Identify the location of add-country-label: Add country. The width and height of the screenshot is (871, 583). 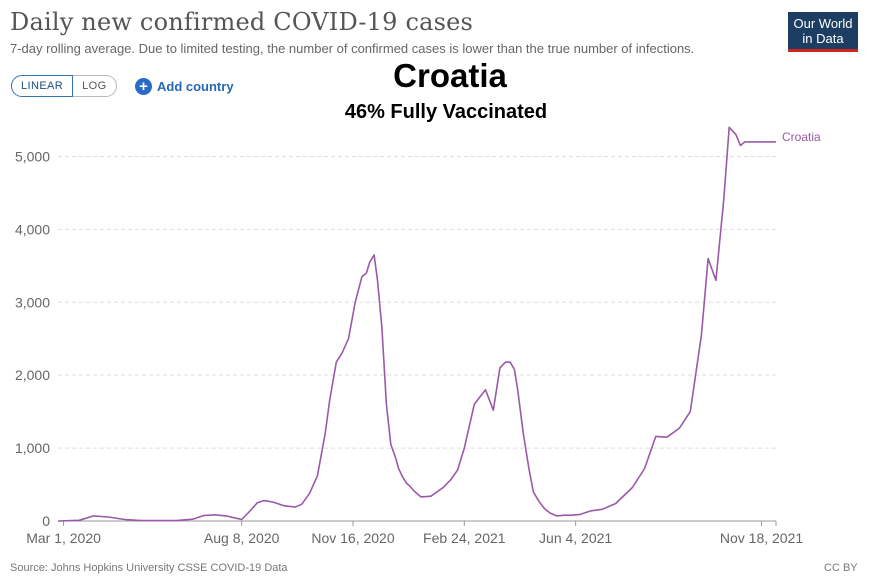
(195, 86).